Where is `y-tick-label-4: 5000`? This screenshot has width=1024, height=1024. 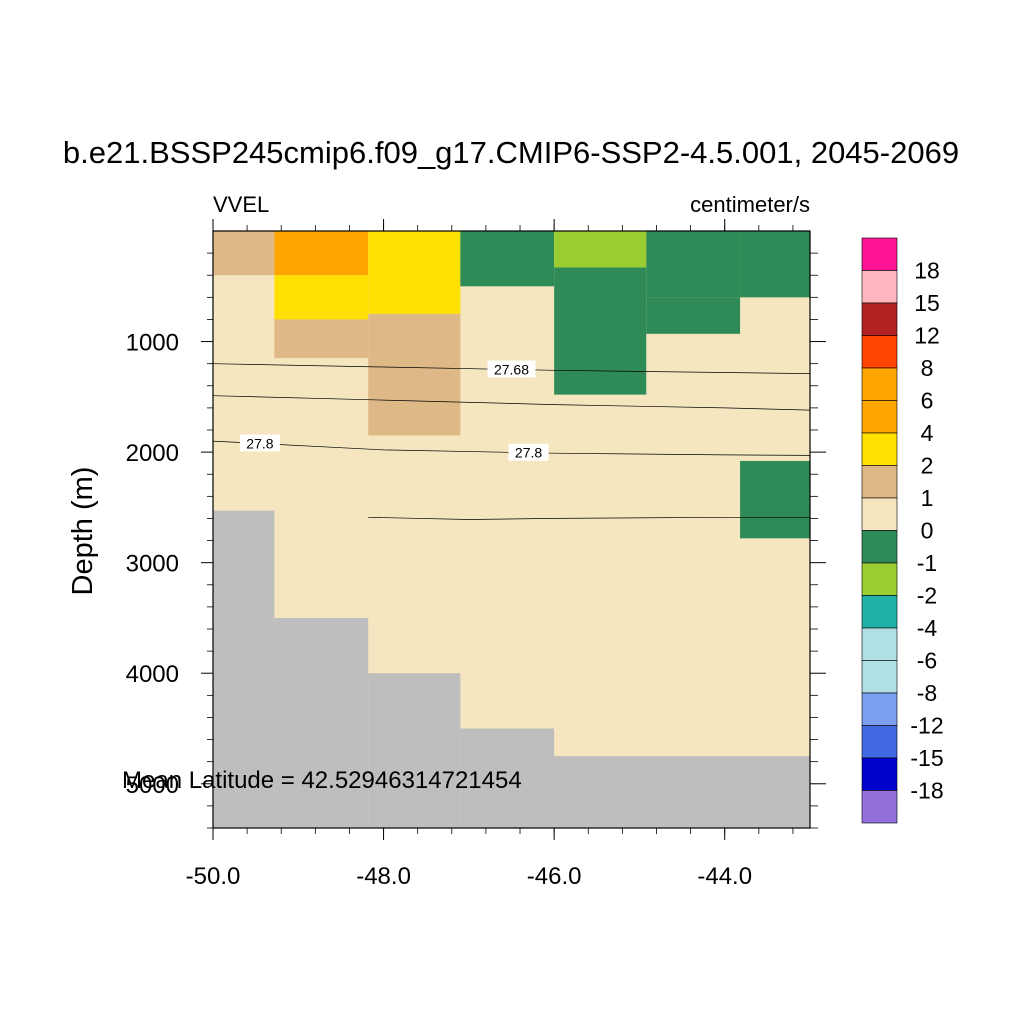
y-tick-label-4: 5000 is located at coordinates (152, 785).